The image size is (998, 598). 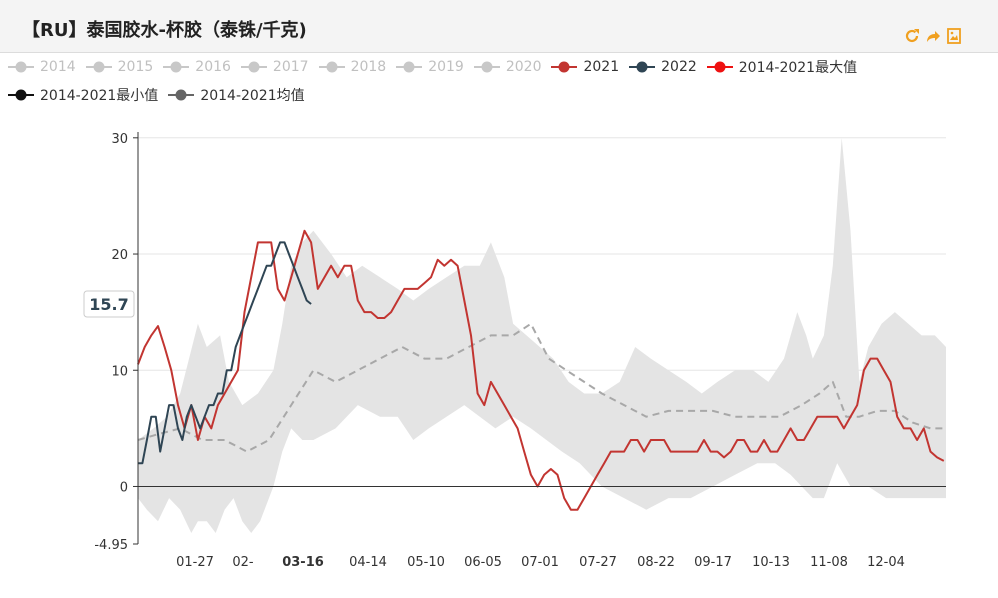 What do you see at coordinates (540, 562) in the screenshot?
I see `x-tick-label: 07-01` at bounding box center [540, 562].